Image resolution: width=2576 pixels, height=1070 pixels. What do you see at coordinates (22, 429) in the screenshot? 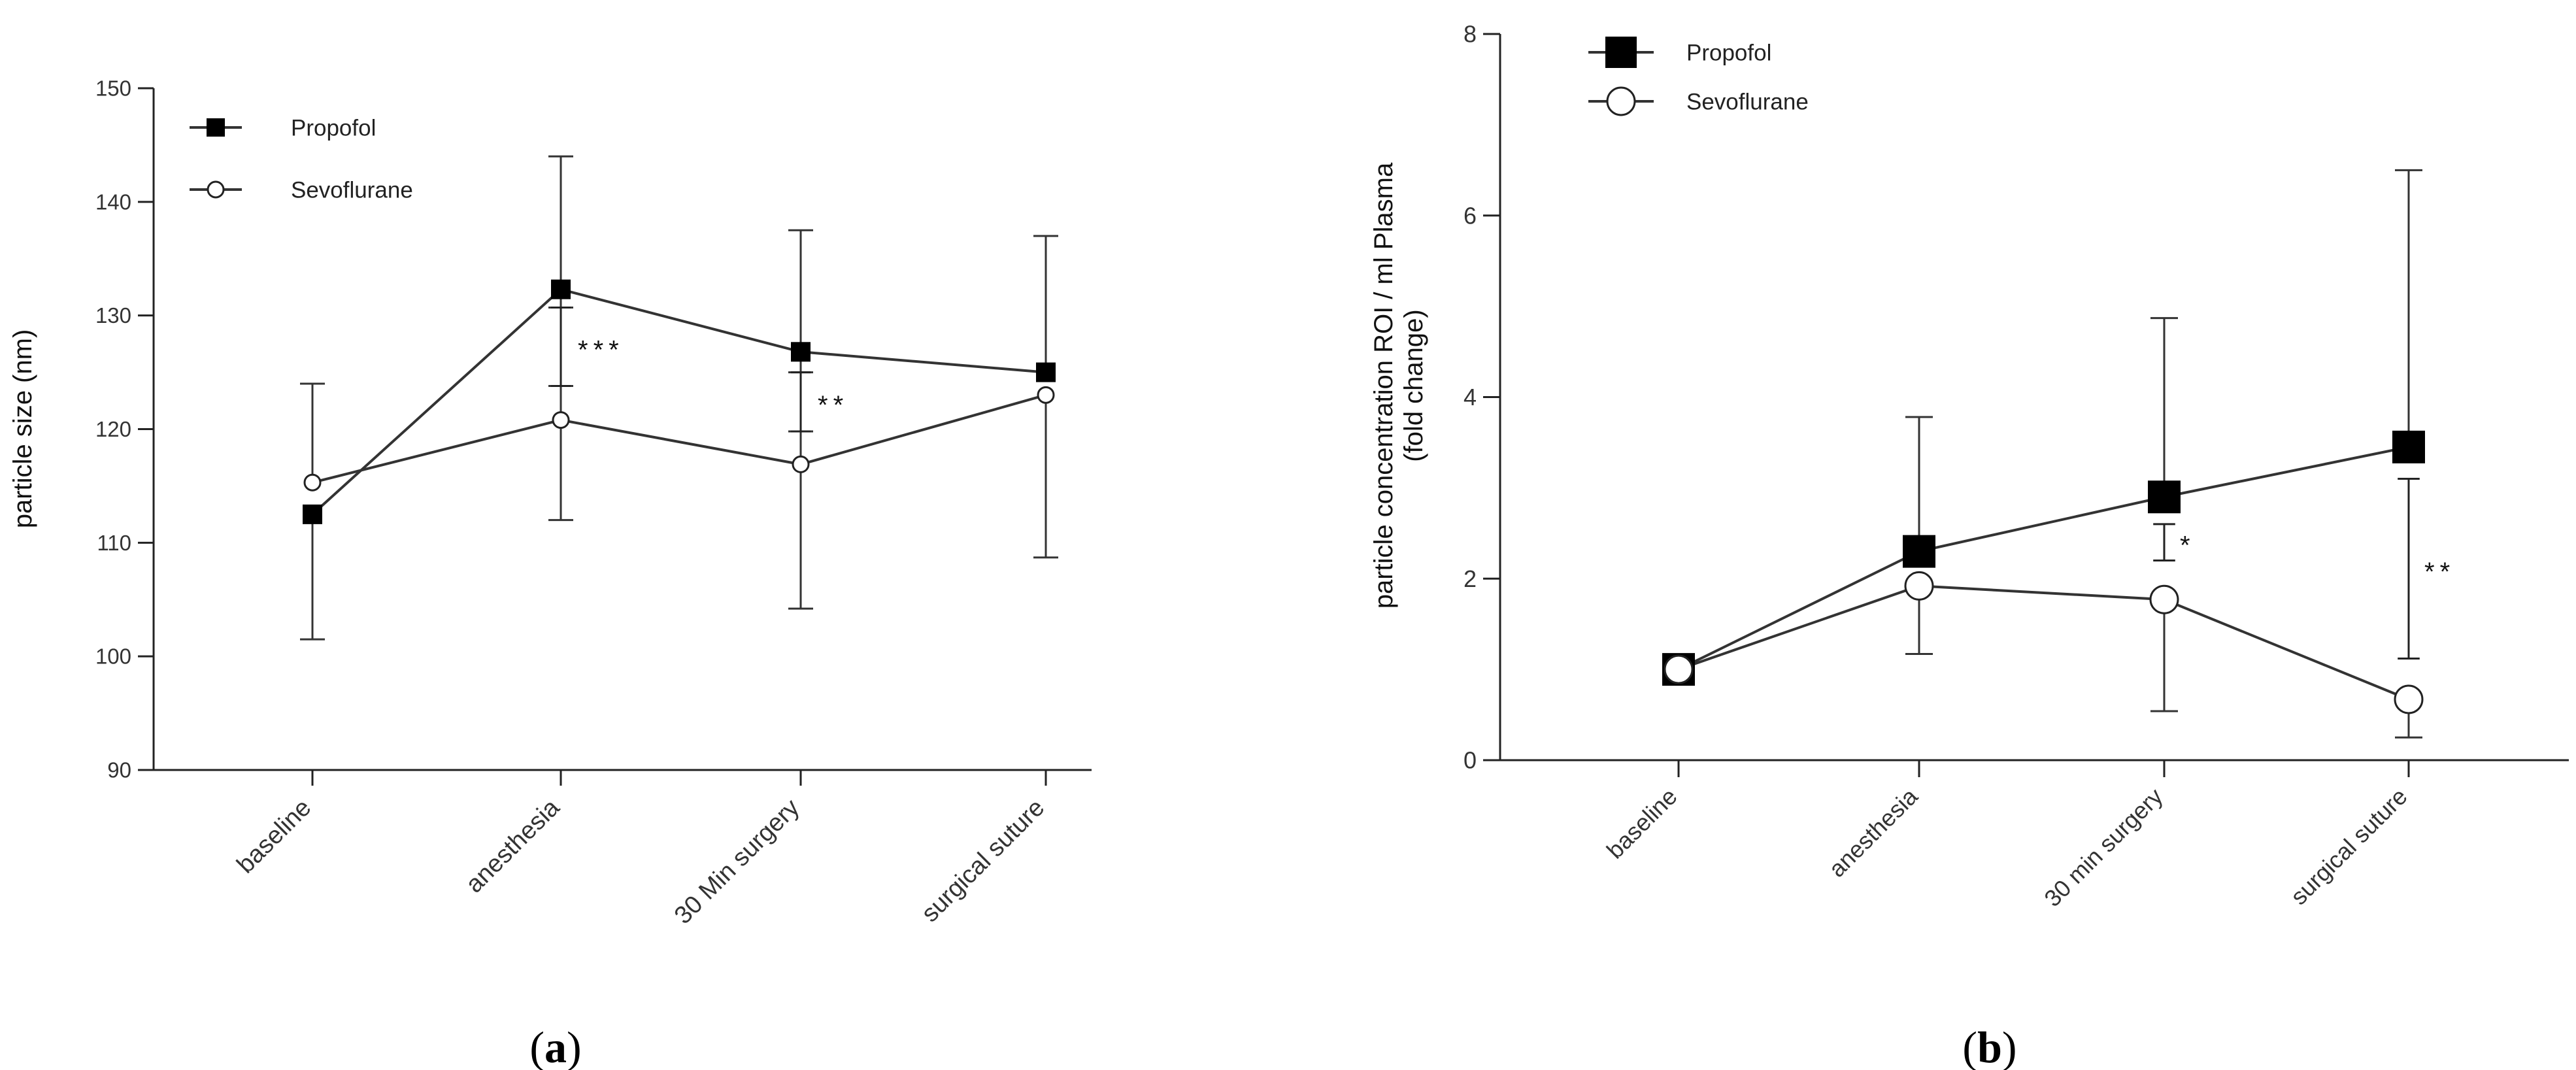
I see `y-axis-title: particle size (nm)` at bounding box center [22, 429].